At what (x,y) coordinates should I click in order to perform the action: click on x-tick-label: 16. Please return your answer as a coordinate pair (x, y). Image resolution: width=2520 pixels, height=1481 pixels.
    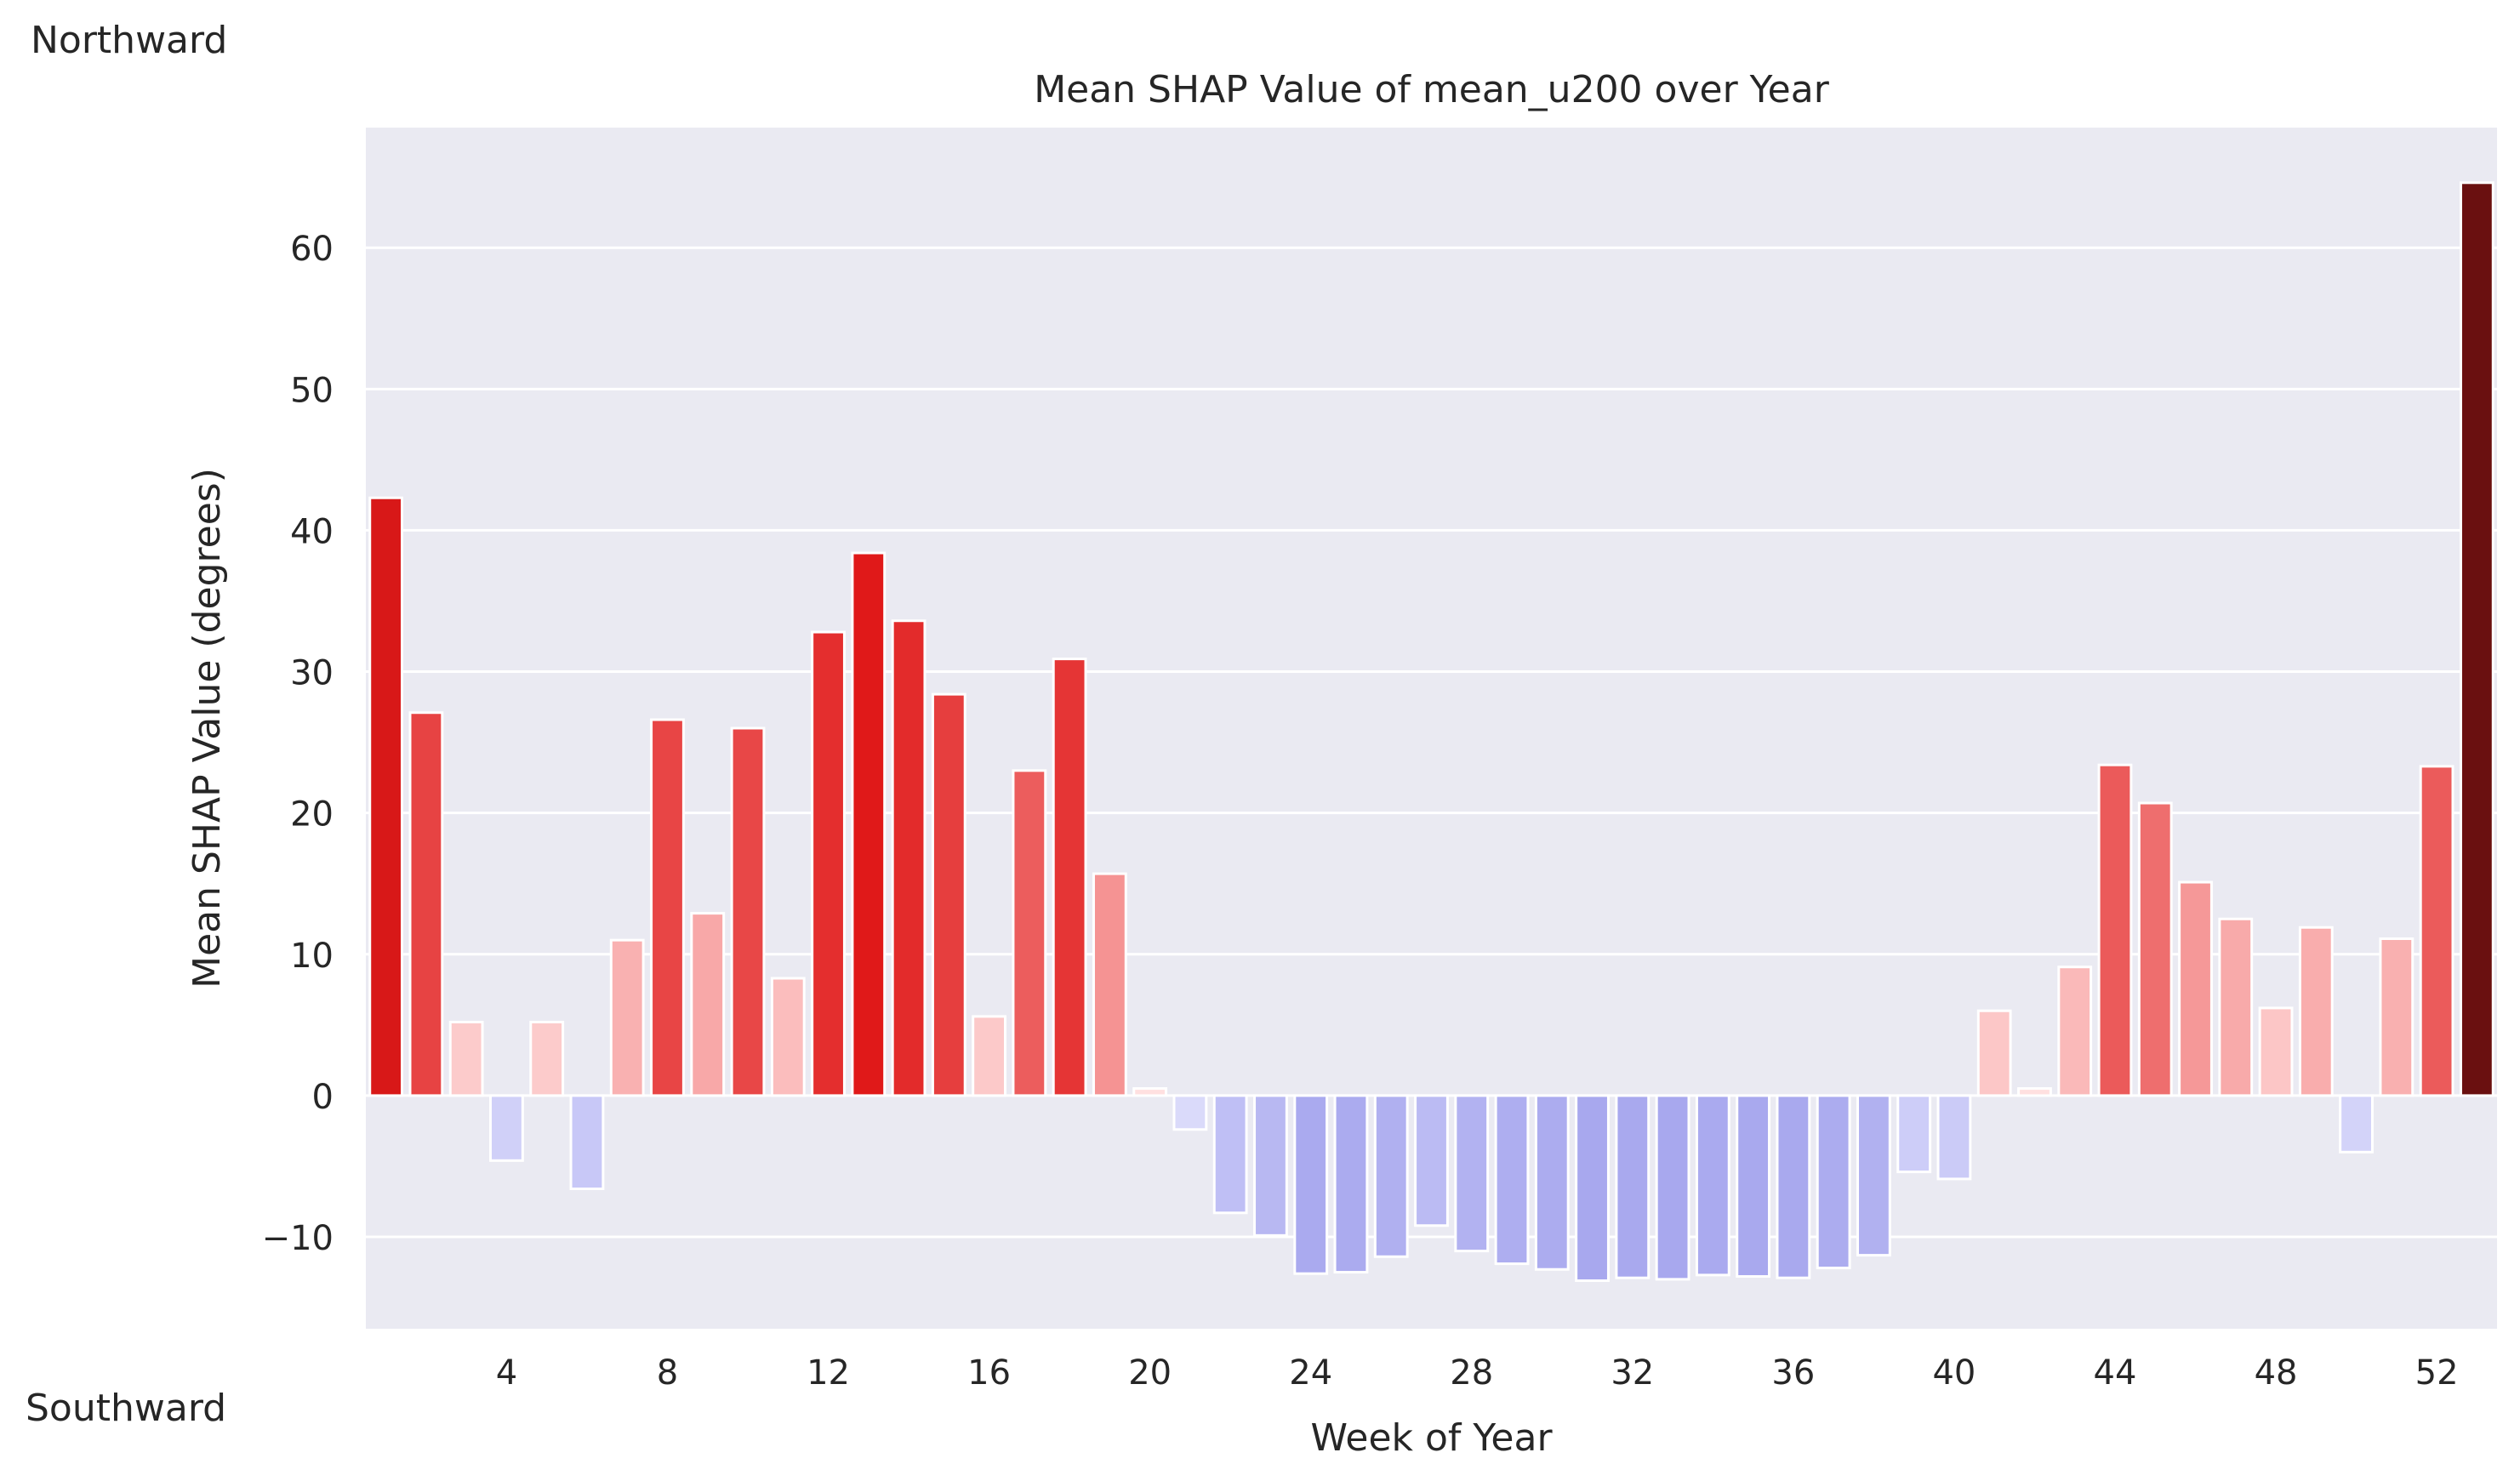
    Looking at the image, I should click on (989, 1373).